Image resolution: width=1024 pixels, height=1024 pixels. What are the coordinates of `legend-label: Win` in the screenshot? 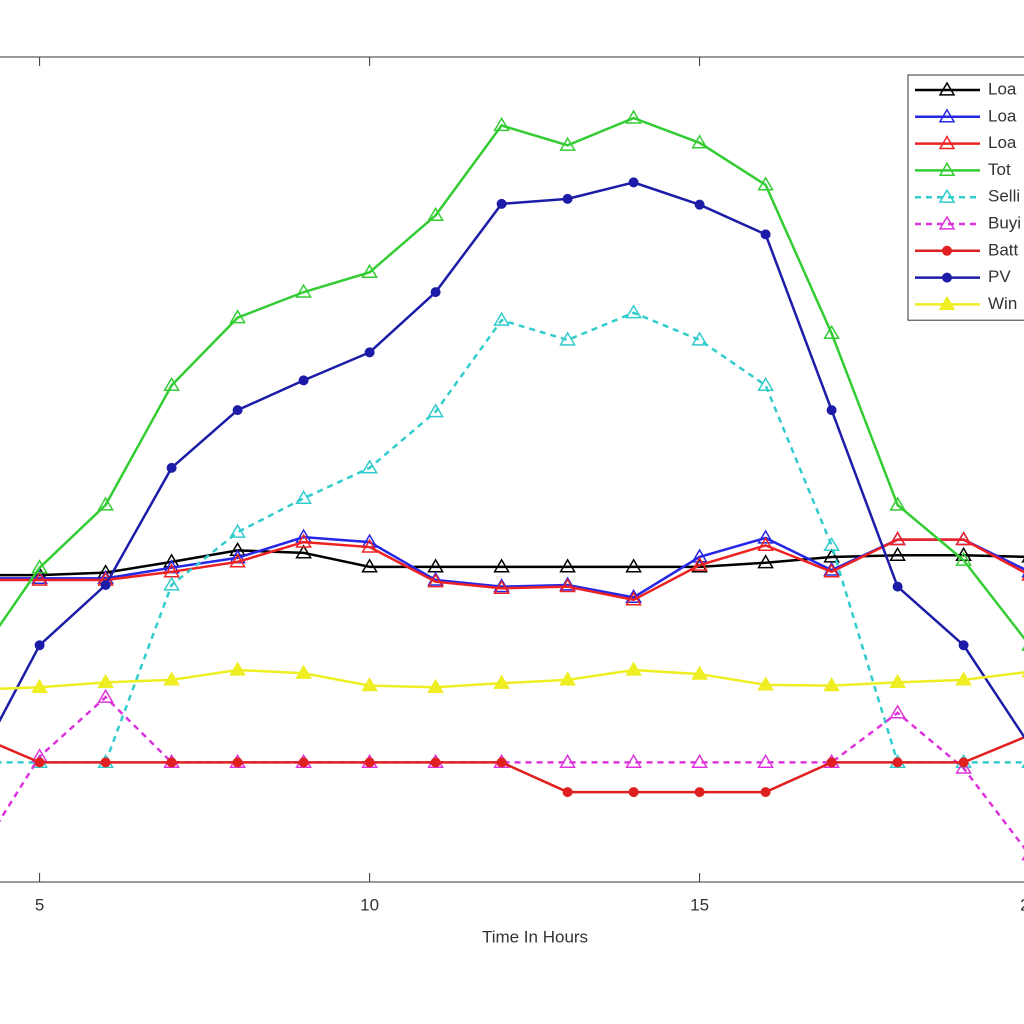 It's located at (1002, 303).